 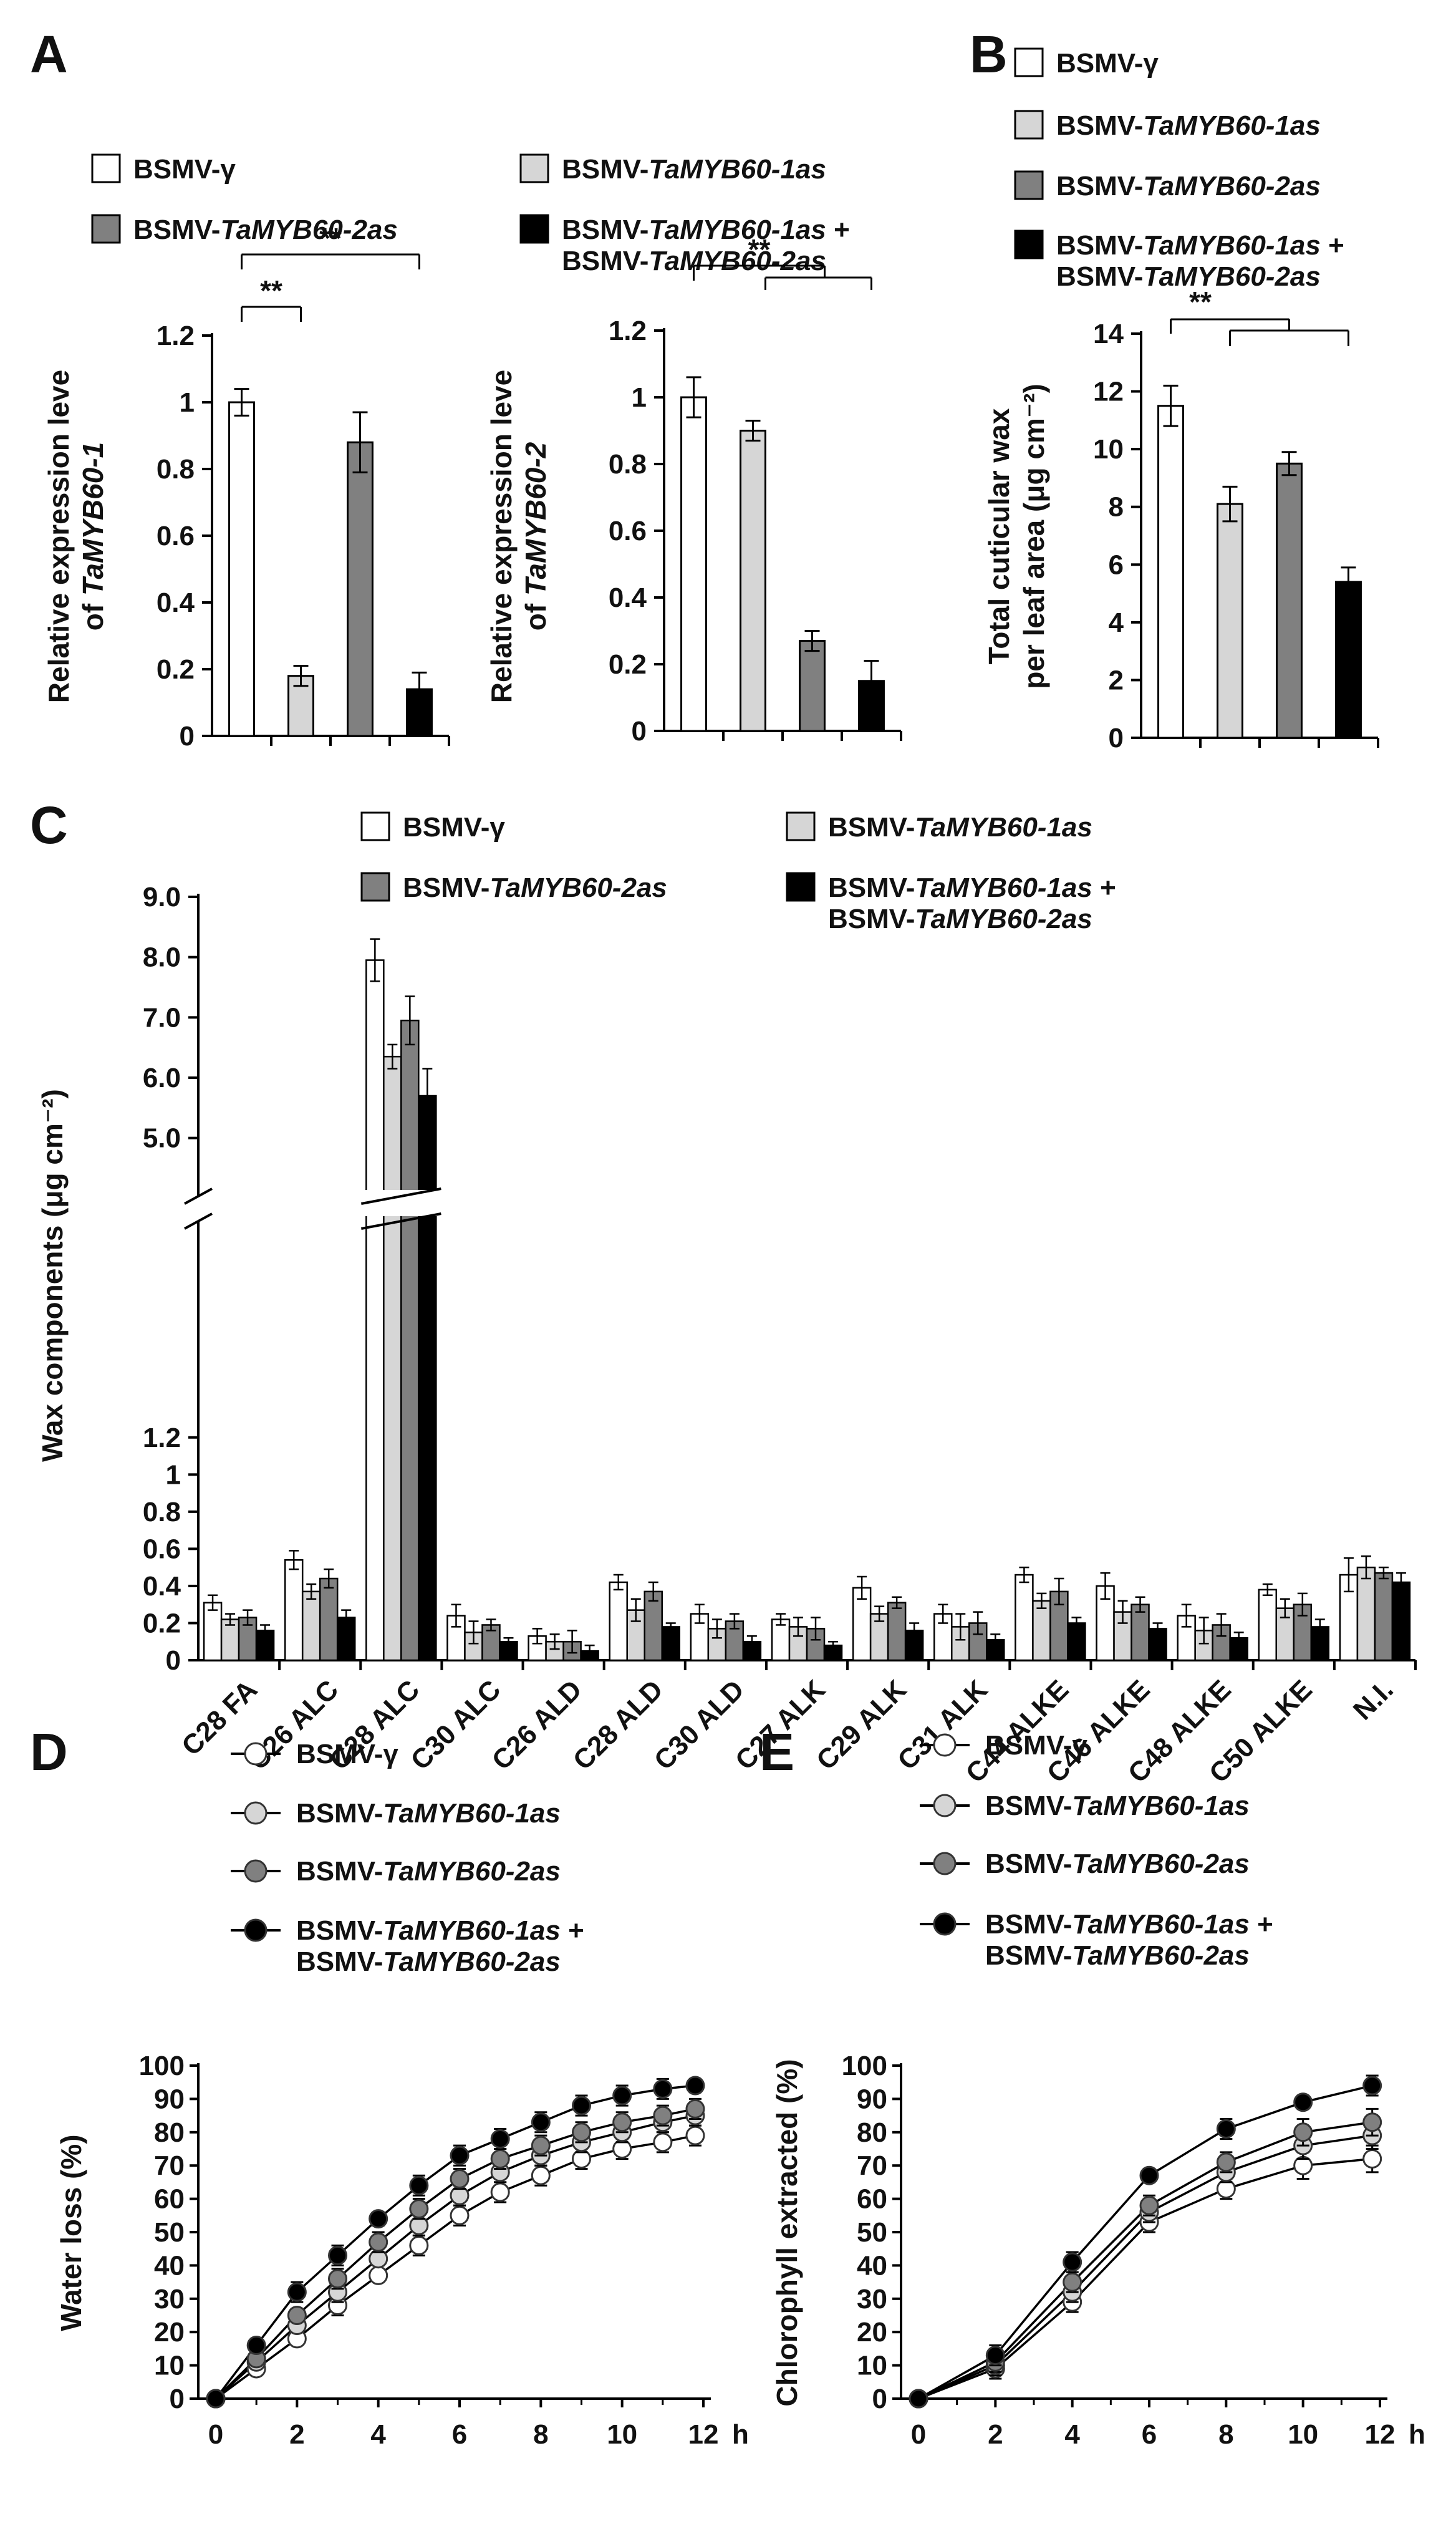 What do you see at coordinates (1117, 564) in the screenshot?
I see `y-tick-label: 6` at bounding box center [1117, 564].